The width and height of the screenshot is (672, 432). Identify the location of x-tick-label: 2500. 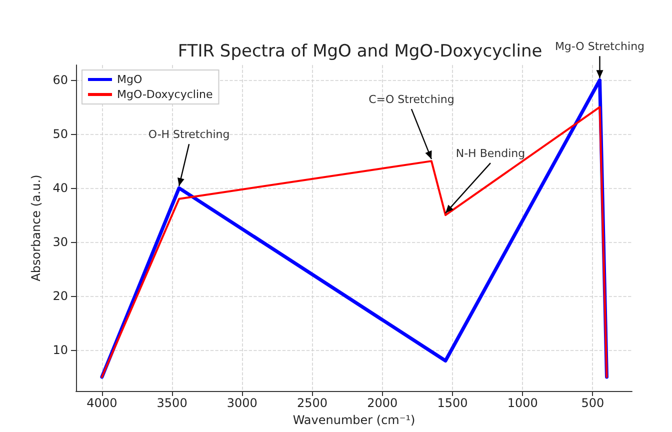
(312, 403).